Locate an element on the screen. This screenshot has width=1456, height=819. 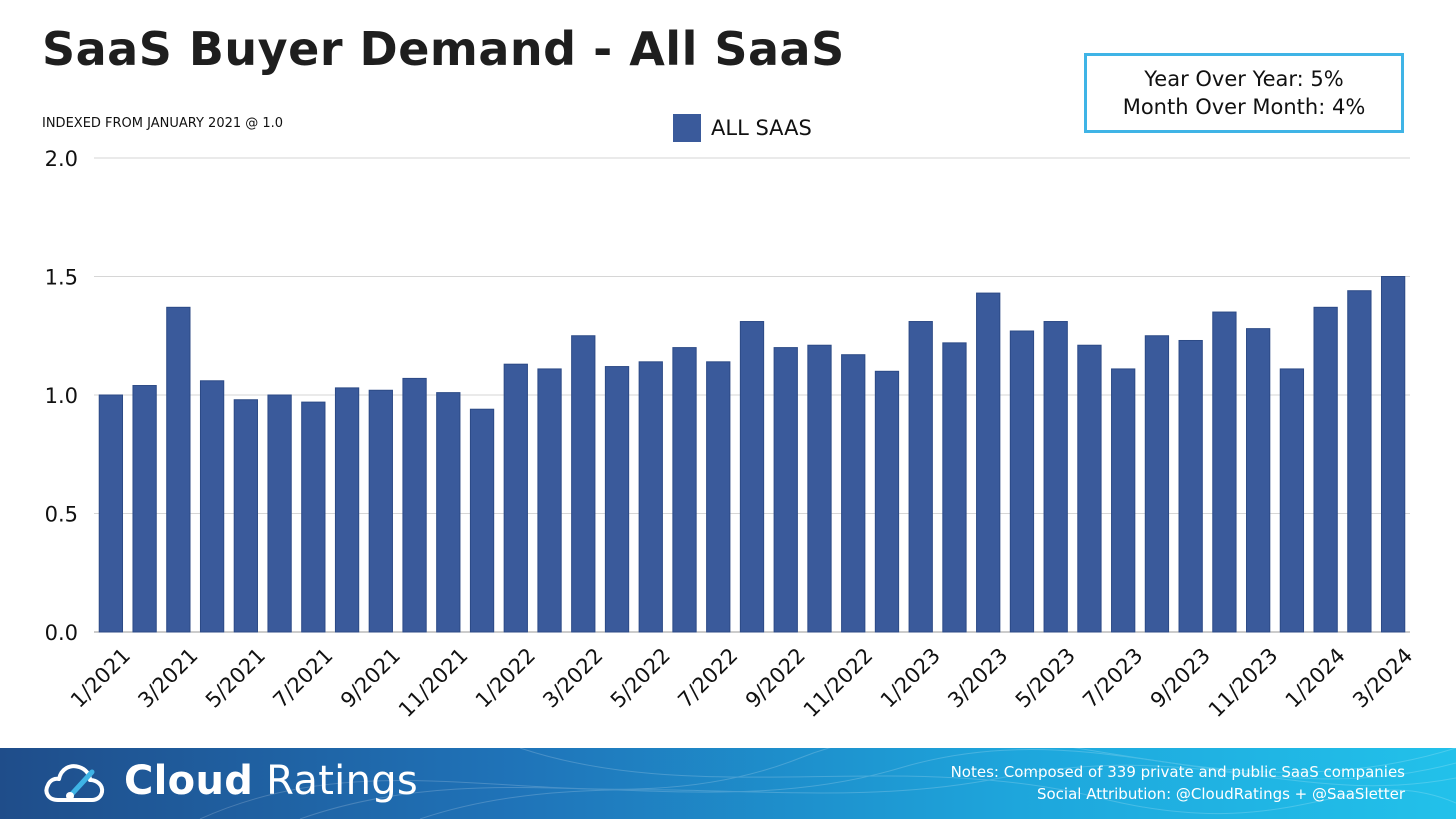
bar-1-2024 is located at coordinates (1325, 469).